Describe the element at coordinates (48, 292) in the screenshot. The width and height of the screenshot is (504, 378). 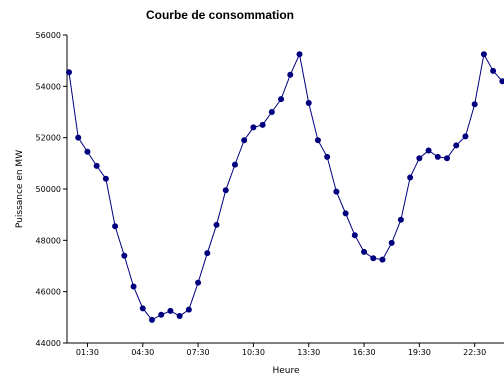
I see `y-tick-label: 46000` at that location.